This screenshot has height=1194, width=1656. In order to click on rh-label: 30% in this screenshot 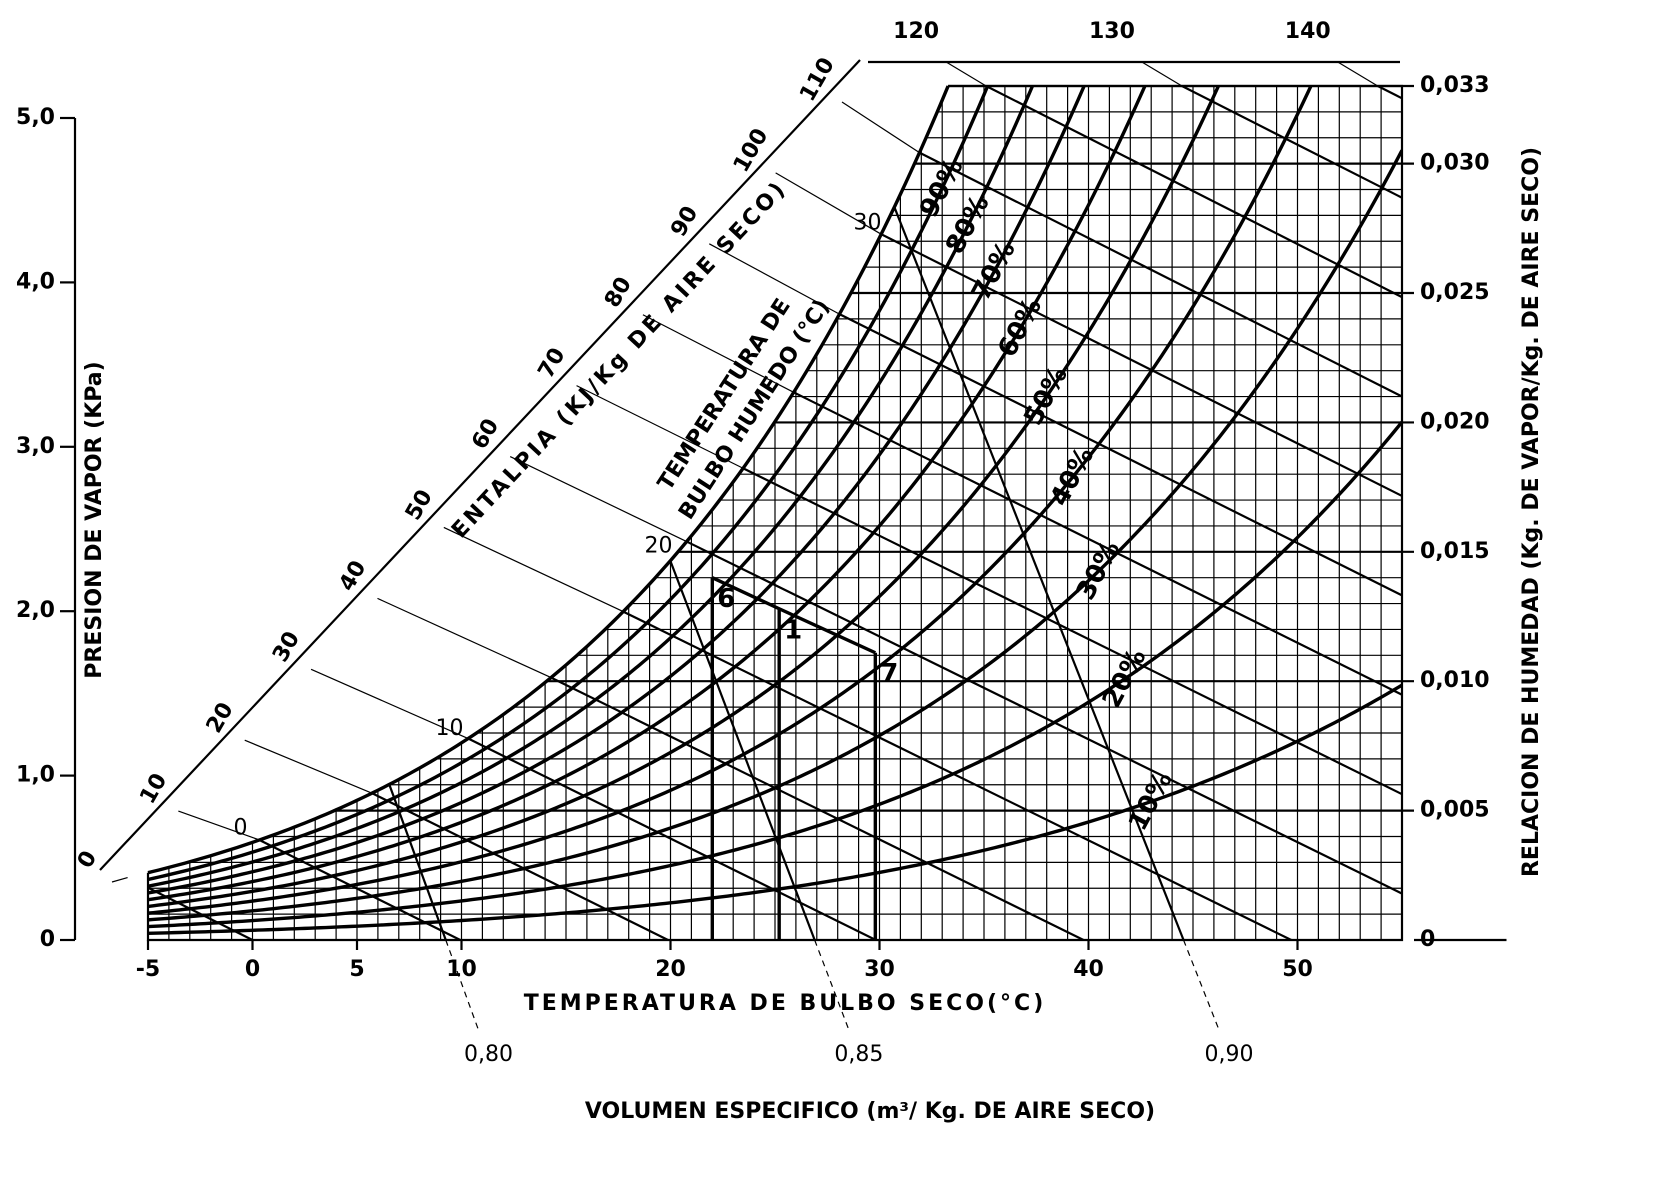, I will do `click(1099, 570)`.